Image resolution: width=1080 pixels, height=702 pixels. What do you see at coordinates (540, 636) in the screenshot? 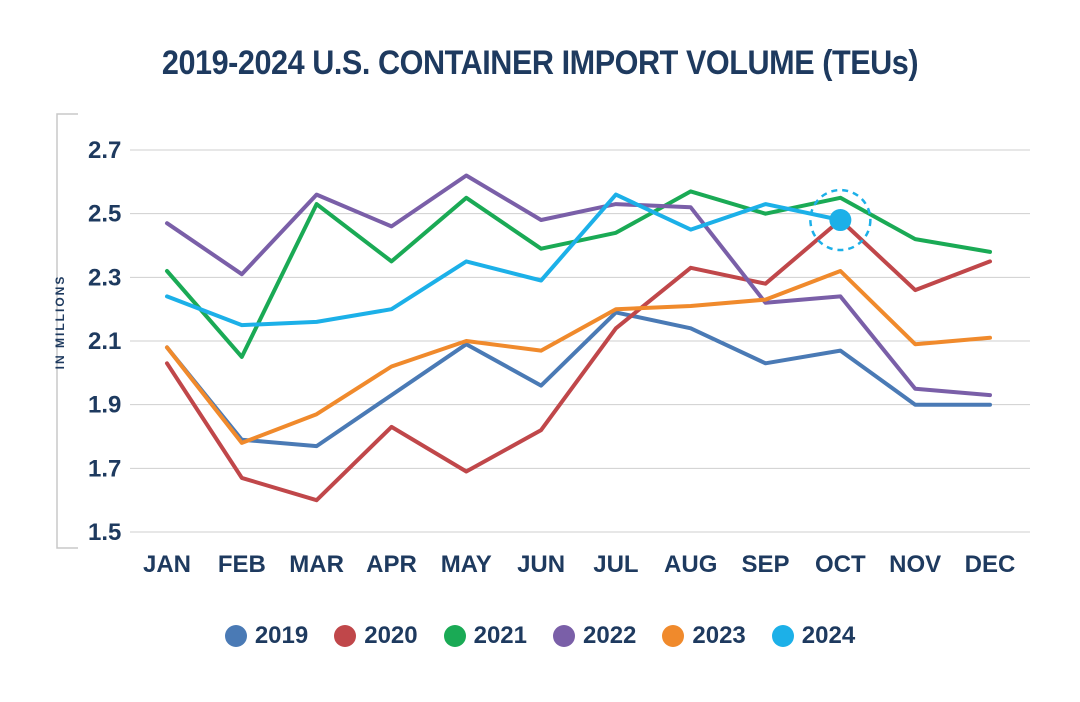
I see `legend: 2019 2020 2021 2022 2023 2024` at bounding box center [540, 636].